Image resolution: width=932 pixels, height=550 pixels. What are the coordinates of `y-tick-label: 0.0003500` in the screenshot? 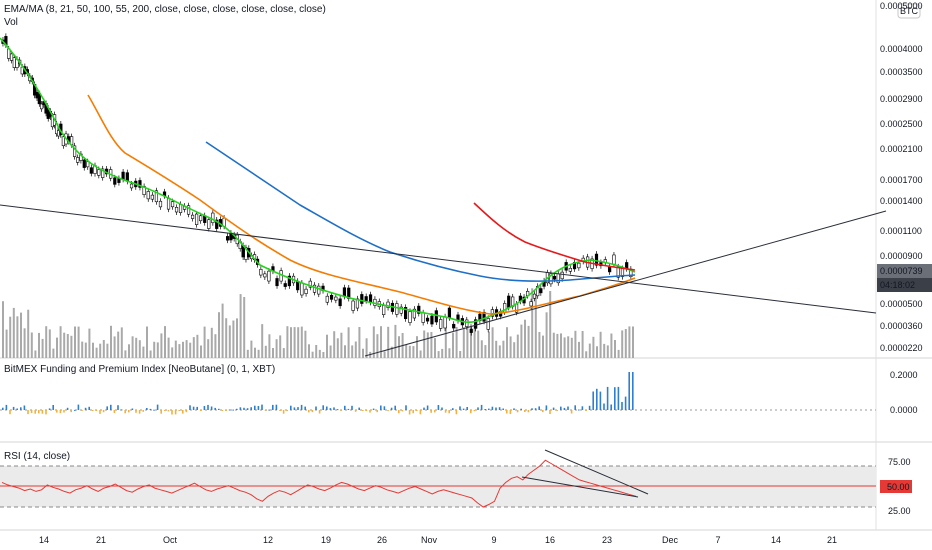 It's located at (901, 72).